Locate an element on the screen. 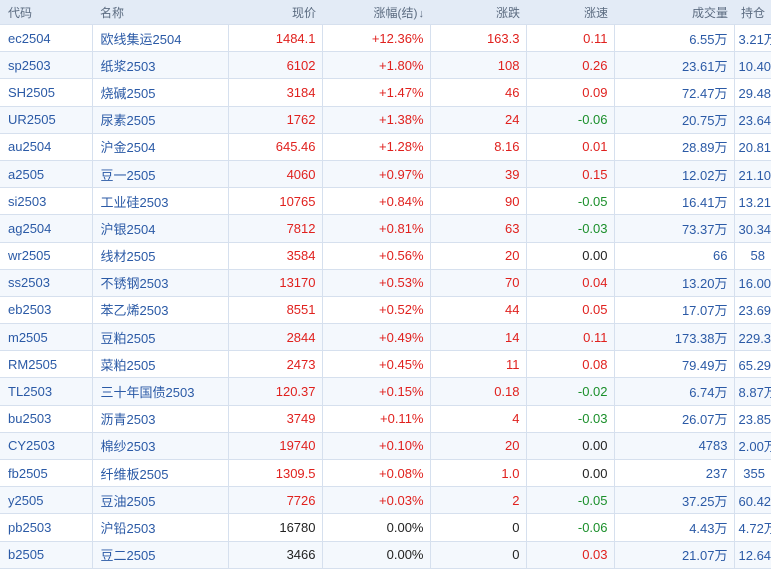 The height and width of the screenshot is (569, 771). cell-change-pct: +0.15% is located at coordinates (376, 391).